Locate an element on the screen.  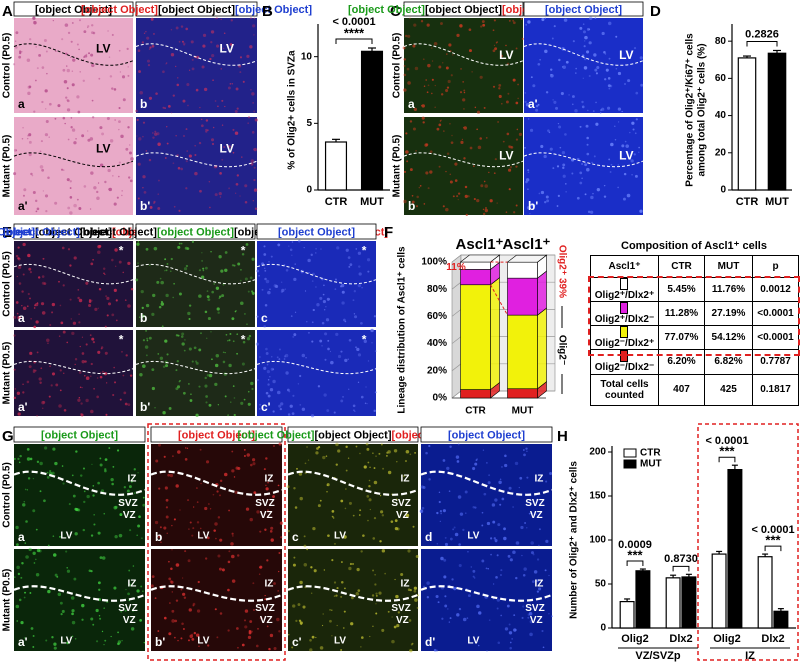
p-value: < 0.0001 is located at coordinates (726, 441).